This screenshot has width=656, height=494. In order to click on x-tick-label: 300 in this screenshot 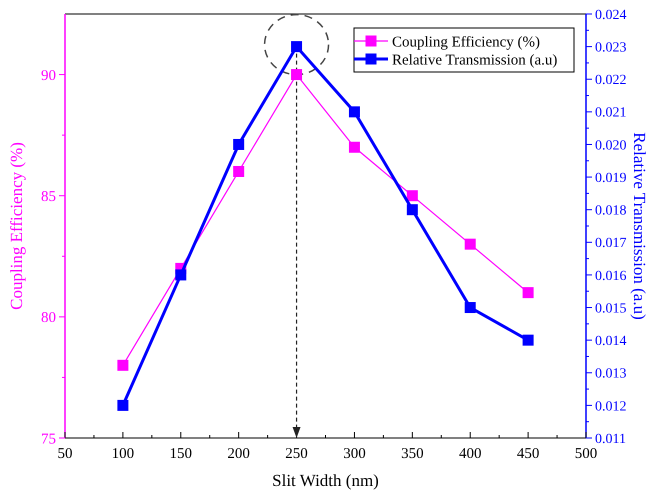, I will do `click(354, 454)`.